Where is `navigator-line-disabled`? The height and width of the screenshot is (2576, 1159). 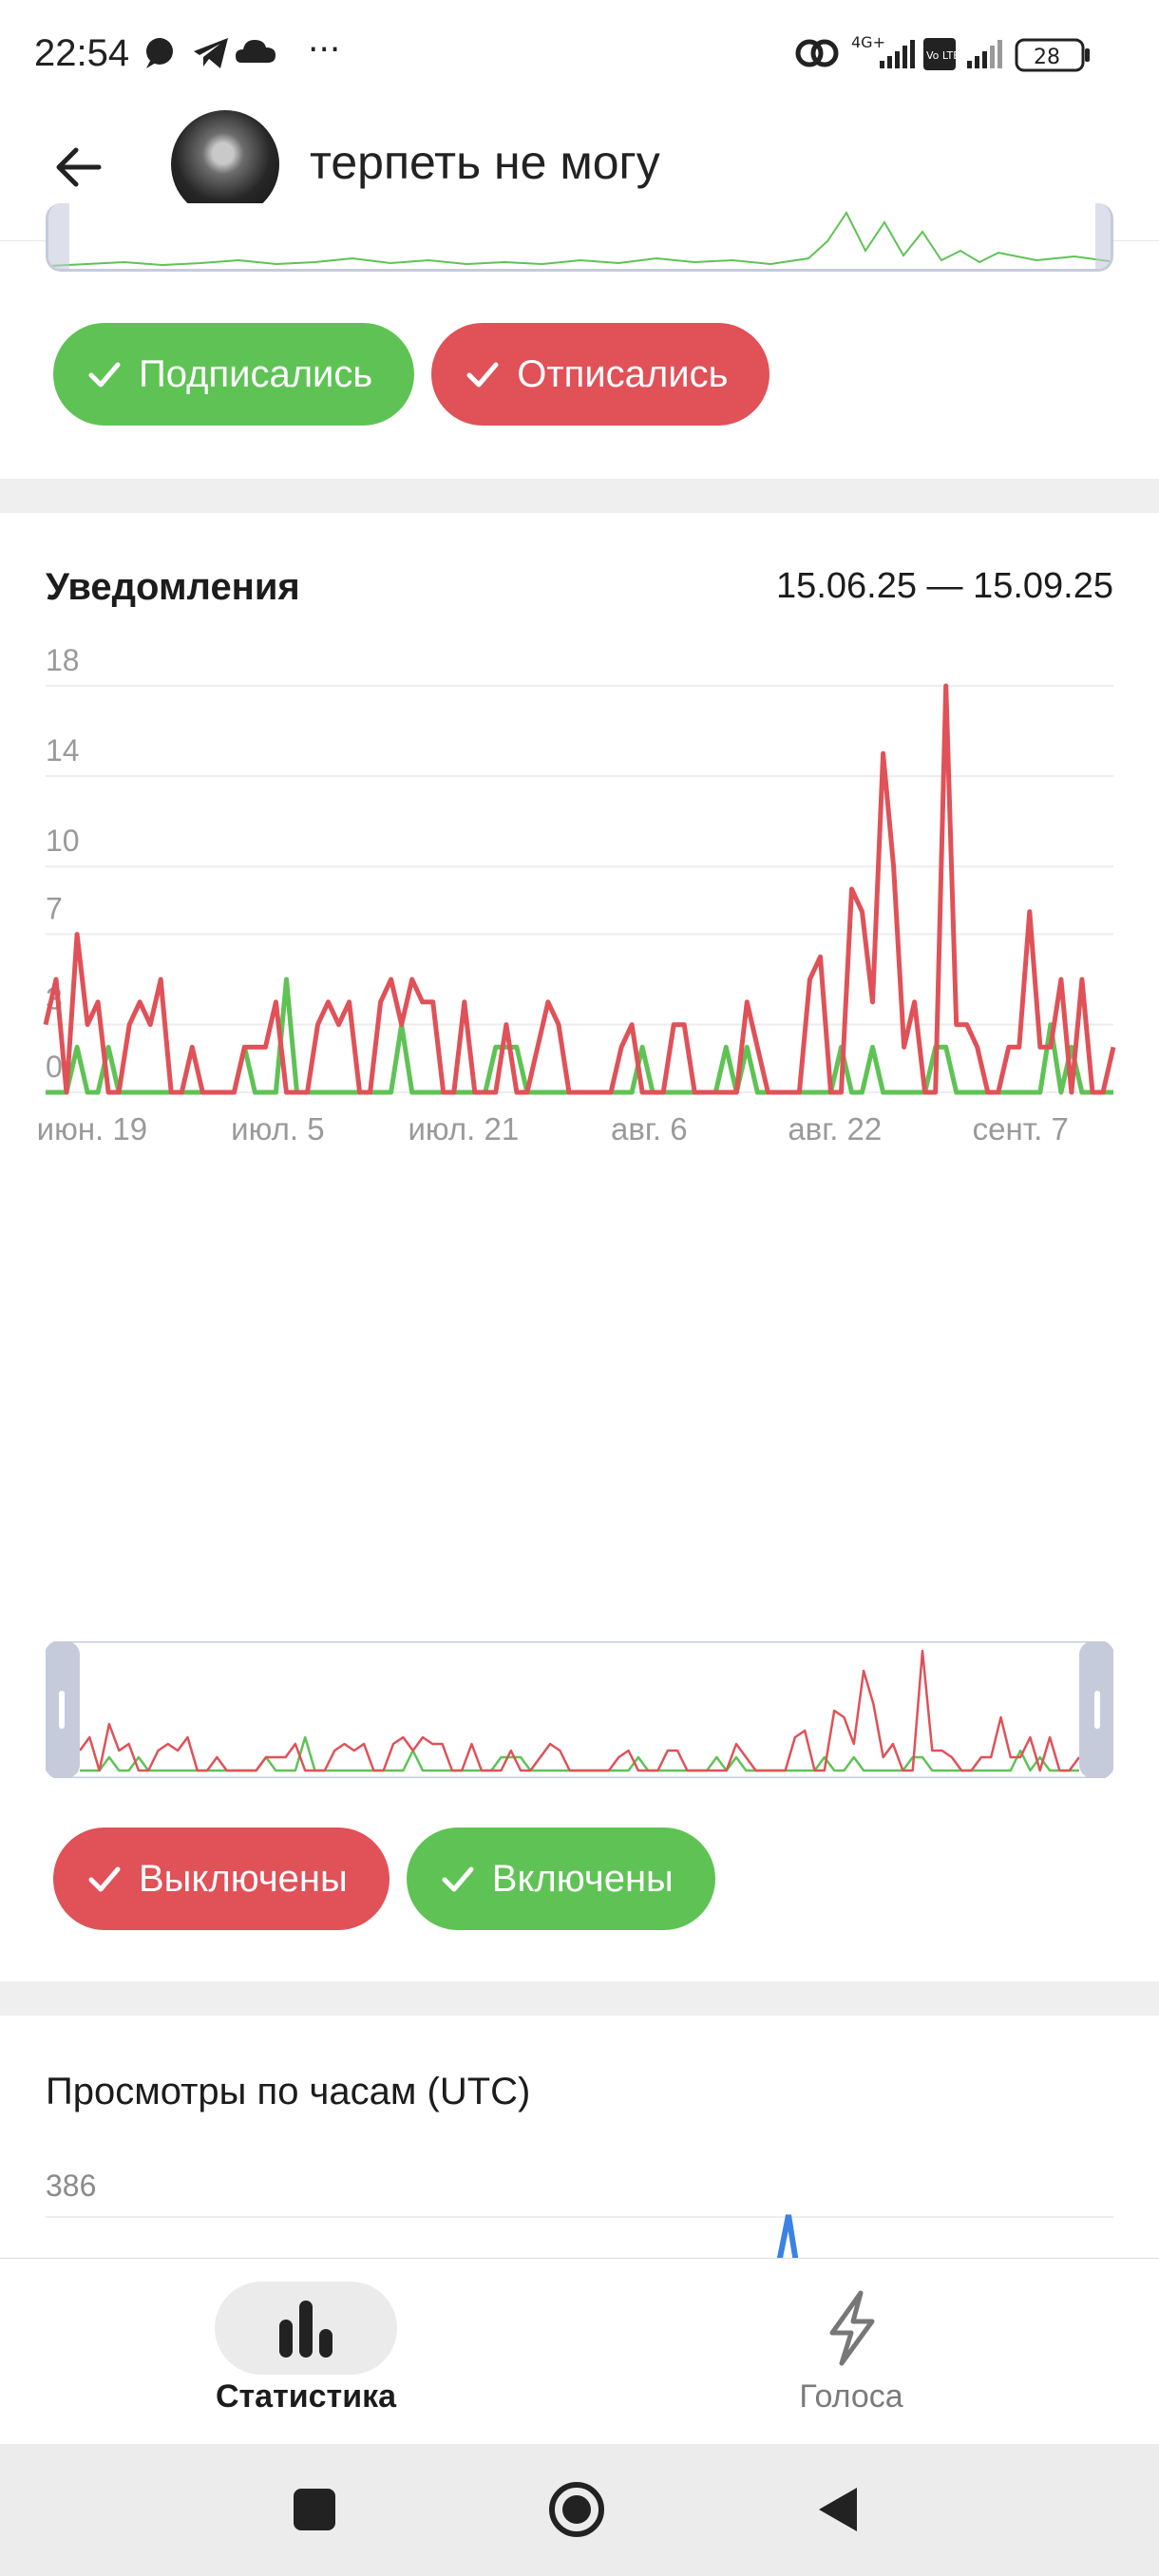 navigator-line-disabled is located at coordinates (579, 1710).